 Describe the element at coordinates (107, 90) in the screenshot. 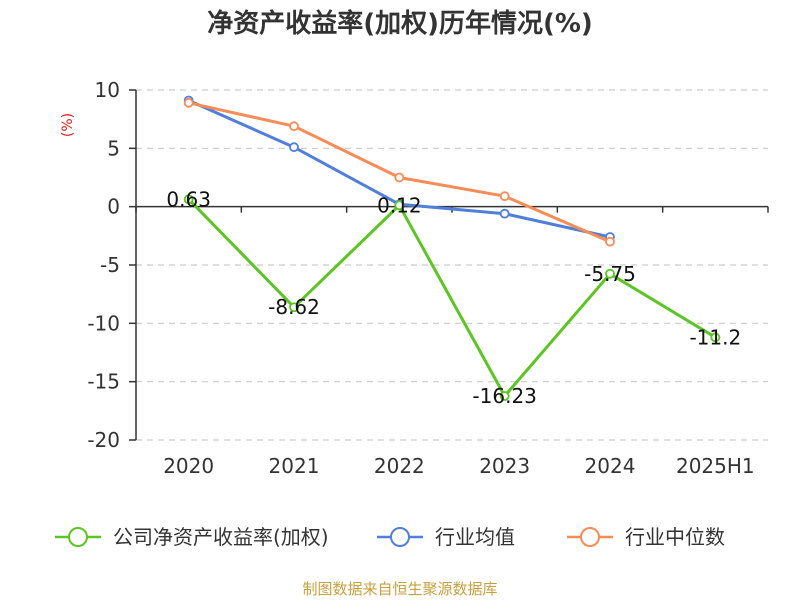

I see `y-tick-label: 10` at that location.